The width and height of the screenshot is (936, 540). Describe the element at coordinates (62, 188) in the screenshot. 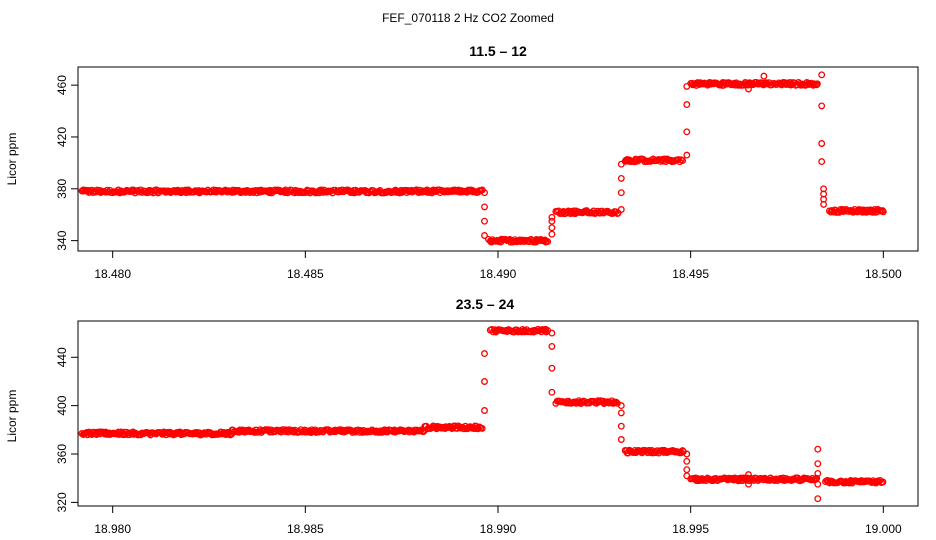

I see `chart-1-y-tick-label: 380` at that location.